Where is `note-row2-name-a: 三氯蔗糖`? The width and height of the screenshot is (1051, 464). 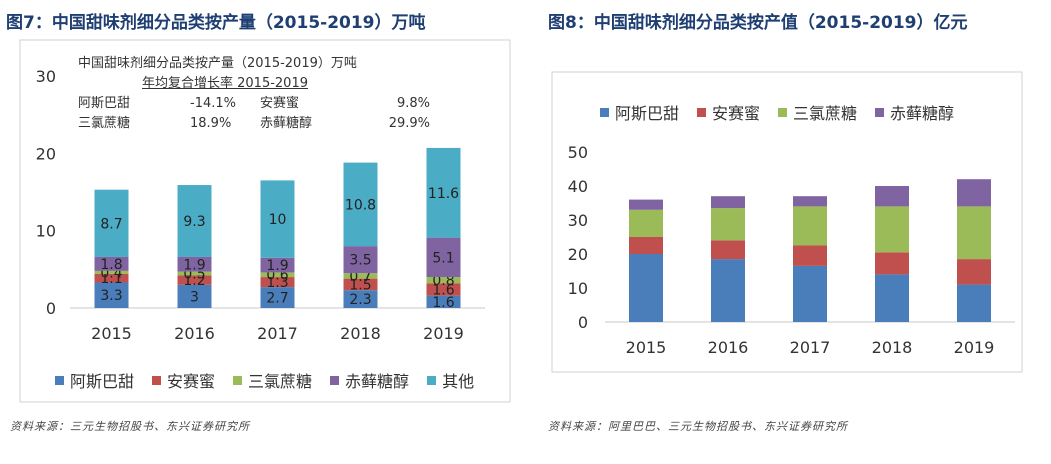 note-row2-name-a: 三氯蔗糖 is located at coordinates (104, 123).